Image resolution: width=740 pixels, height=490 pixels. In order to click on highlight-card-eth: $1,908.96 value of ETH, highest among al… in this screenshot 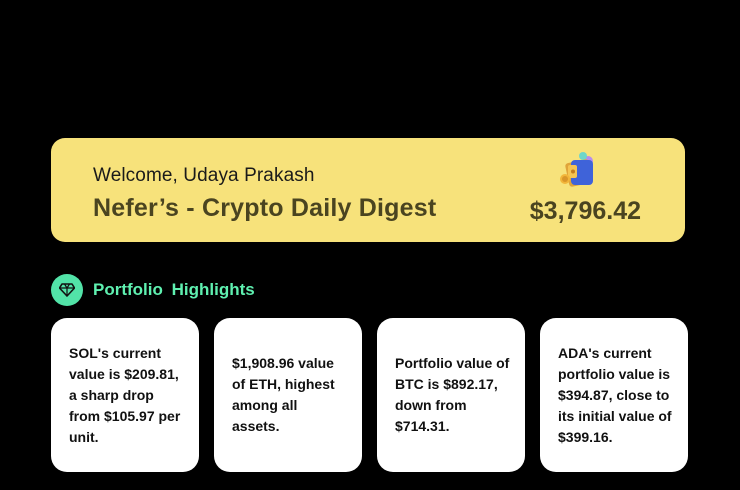, I will do `click(288, 395)`.